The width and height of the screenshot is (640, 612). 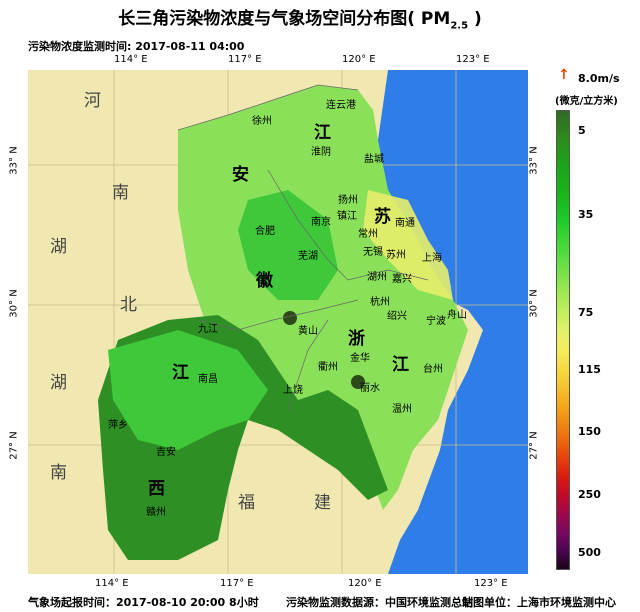 I want to click on city-label: 南京, so click(x=321, y=222).